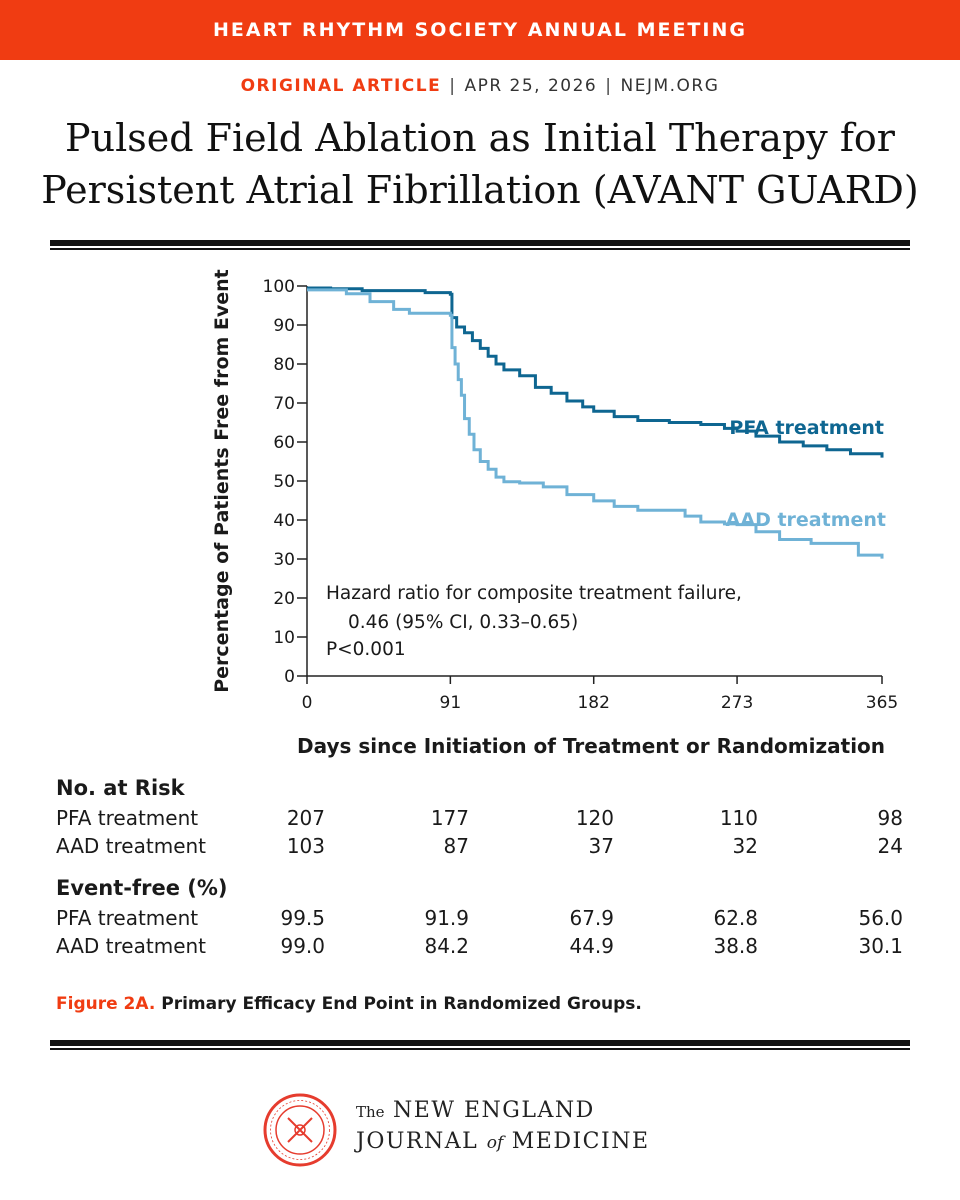 This screenshot has height=1200, width=960. Describe the element at coordinates (670, 86) in the screenshot. I see `article-site: NEJM.ORG` at that location.